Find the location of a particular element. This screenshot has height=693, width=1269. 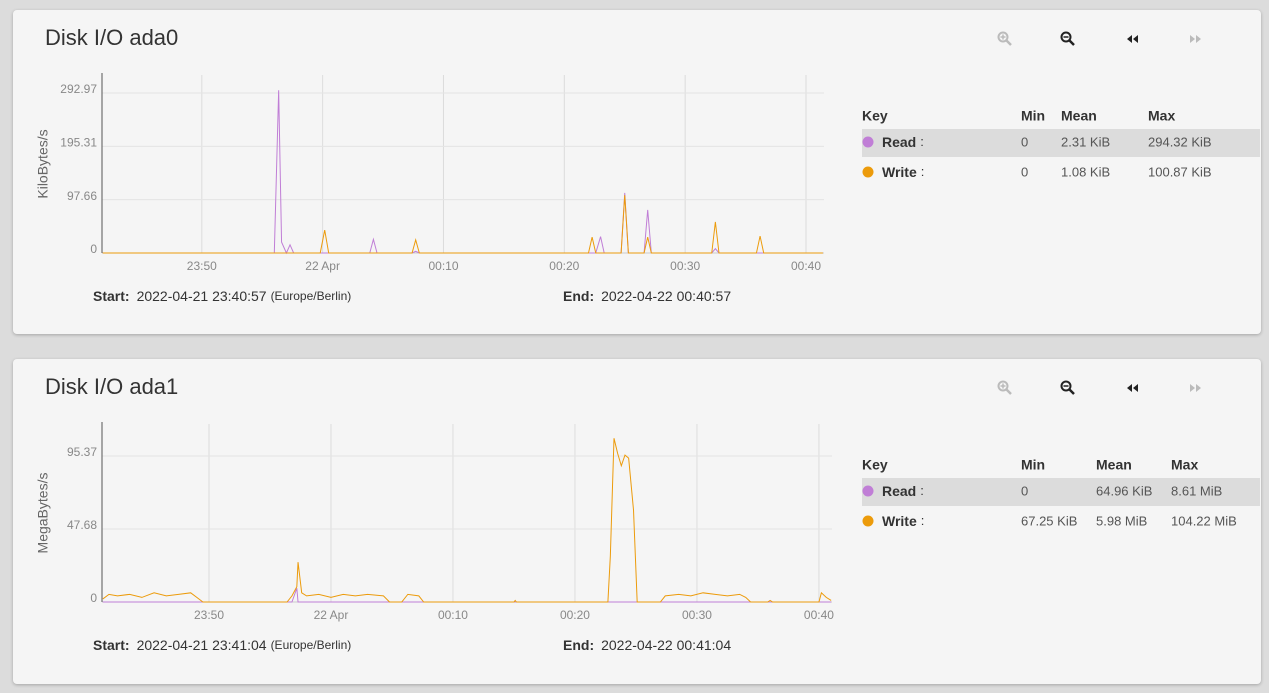

start-text: Start: 2022-04-21 23:40:57 (Europe/Berlin) is located at coordinates (222, 296).